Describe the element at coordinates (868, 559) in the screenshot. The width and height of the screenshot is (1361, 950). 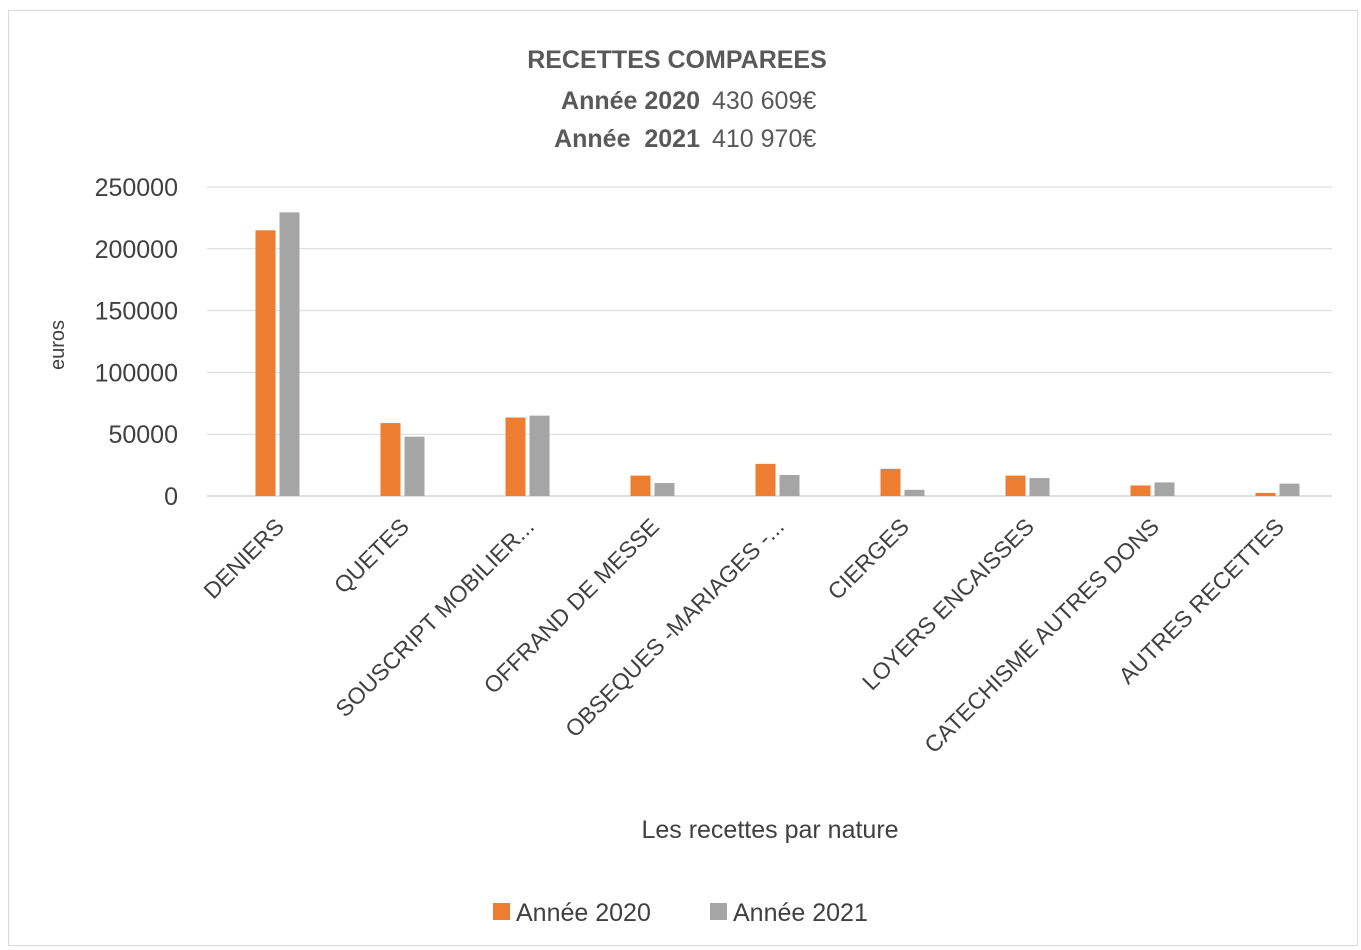
I see `category-label: CIERGES` at that location.